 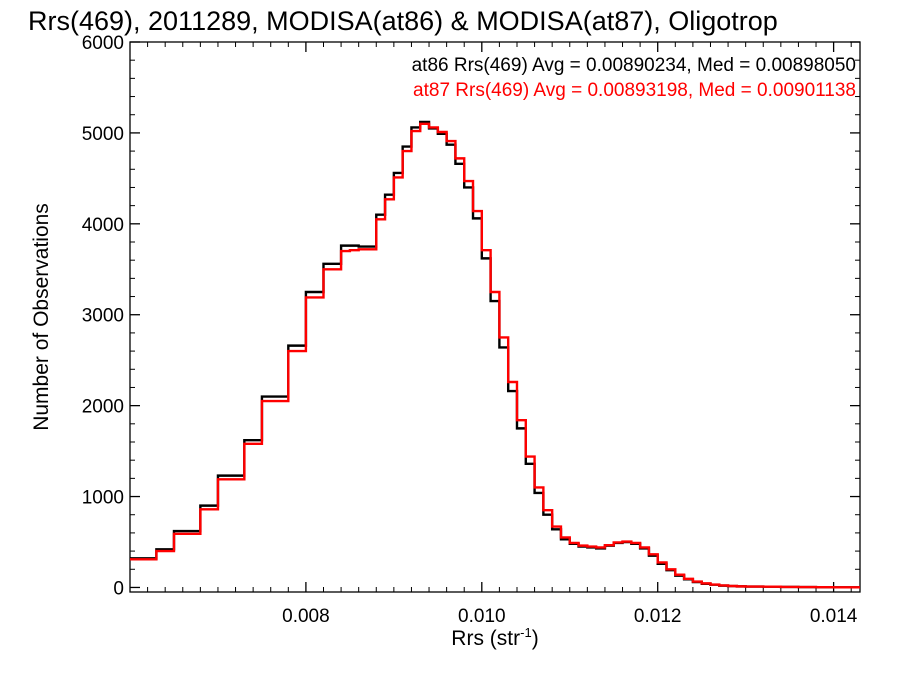 What do you see at coordinates (834, 616) in the screenshot?
I see `x-tick-label: 0.014` at bounding box center [834, 616].